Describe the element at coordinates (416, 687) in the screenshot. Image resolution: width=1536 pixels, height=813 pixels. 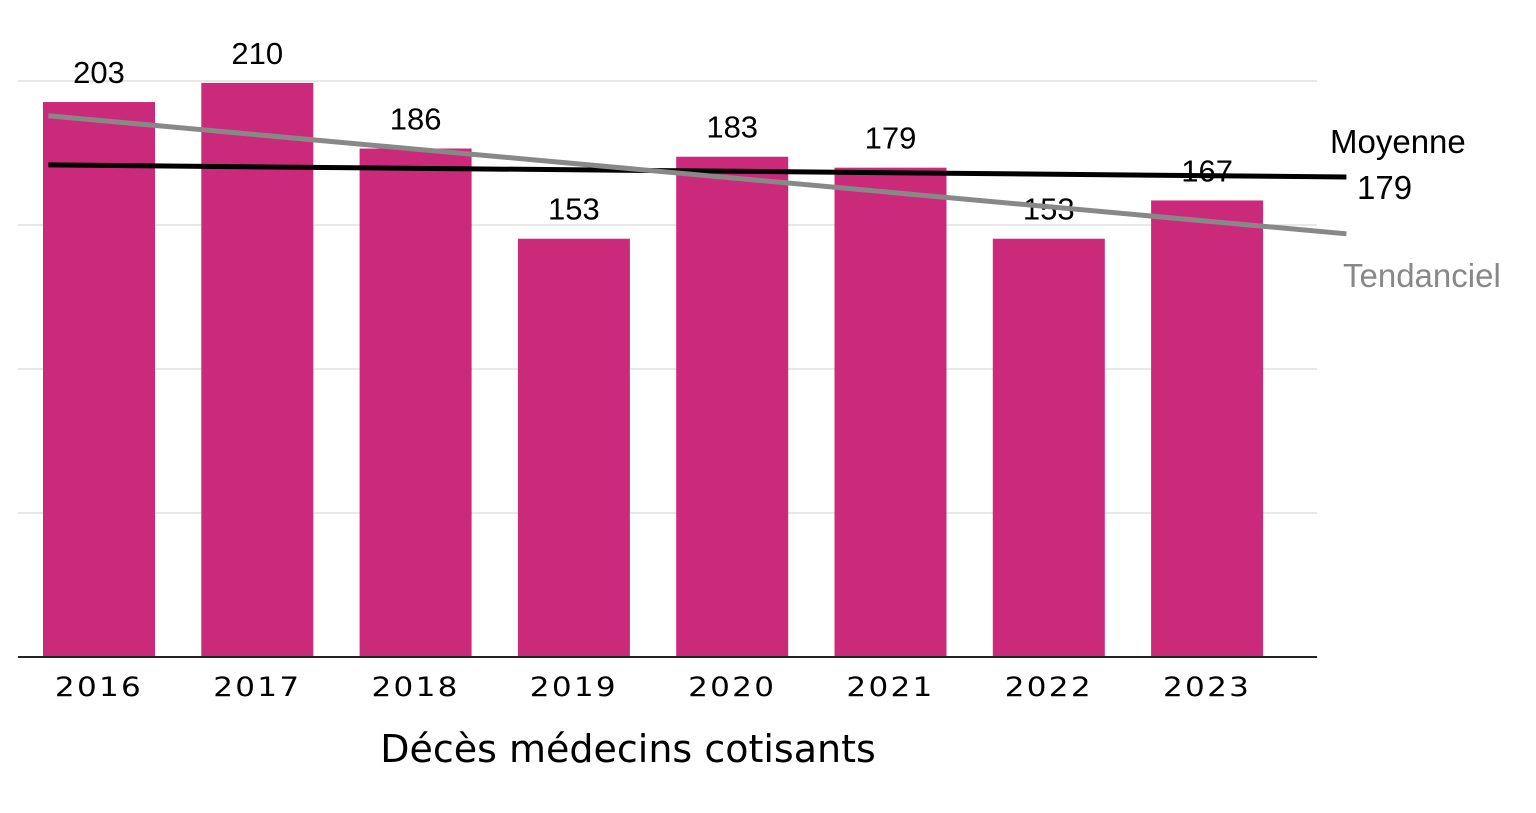
I see `x-tick-2018: 2018` at that location.